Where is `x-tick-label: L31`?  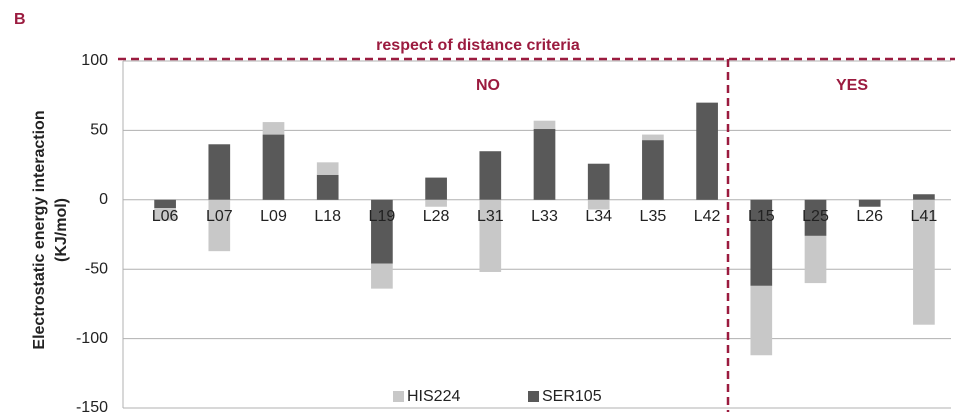 x-tick-label: L31 is located at coordinates (490, 216).